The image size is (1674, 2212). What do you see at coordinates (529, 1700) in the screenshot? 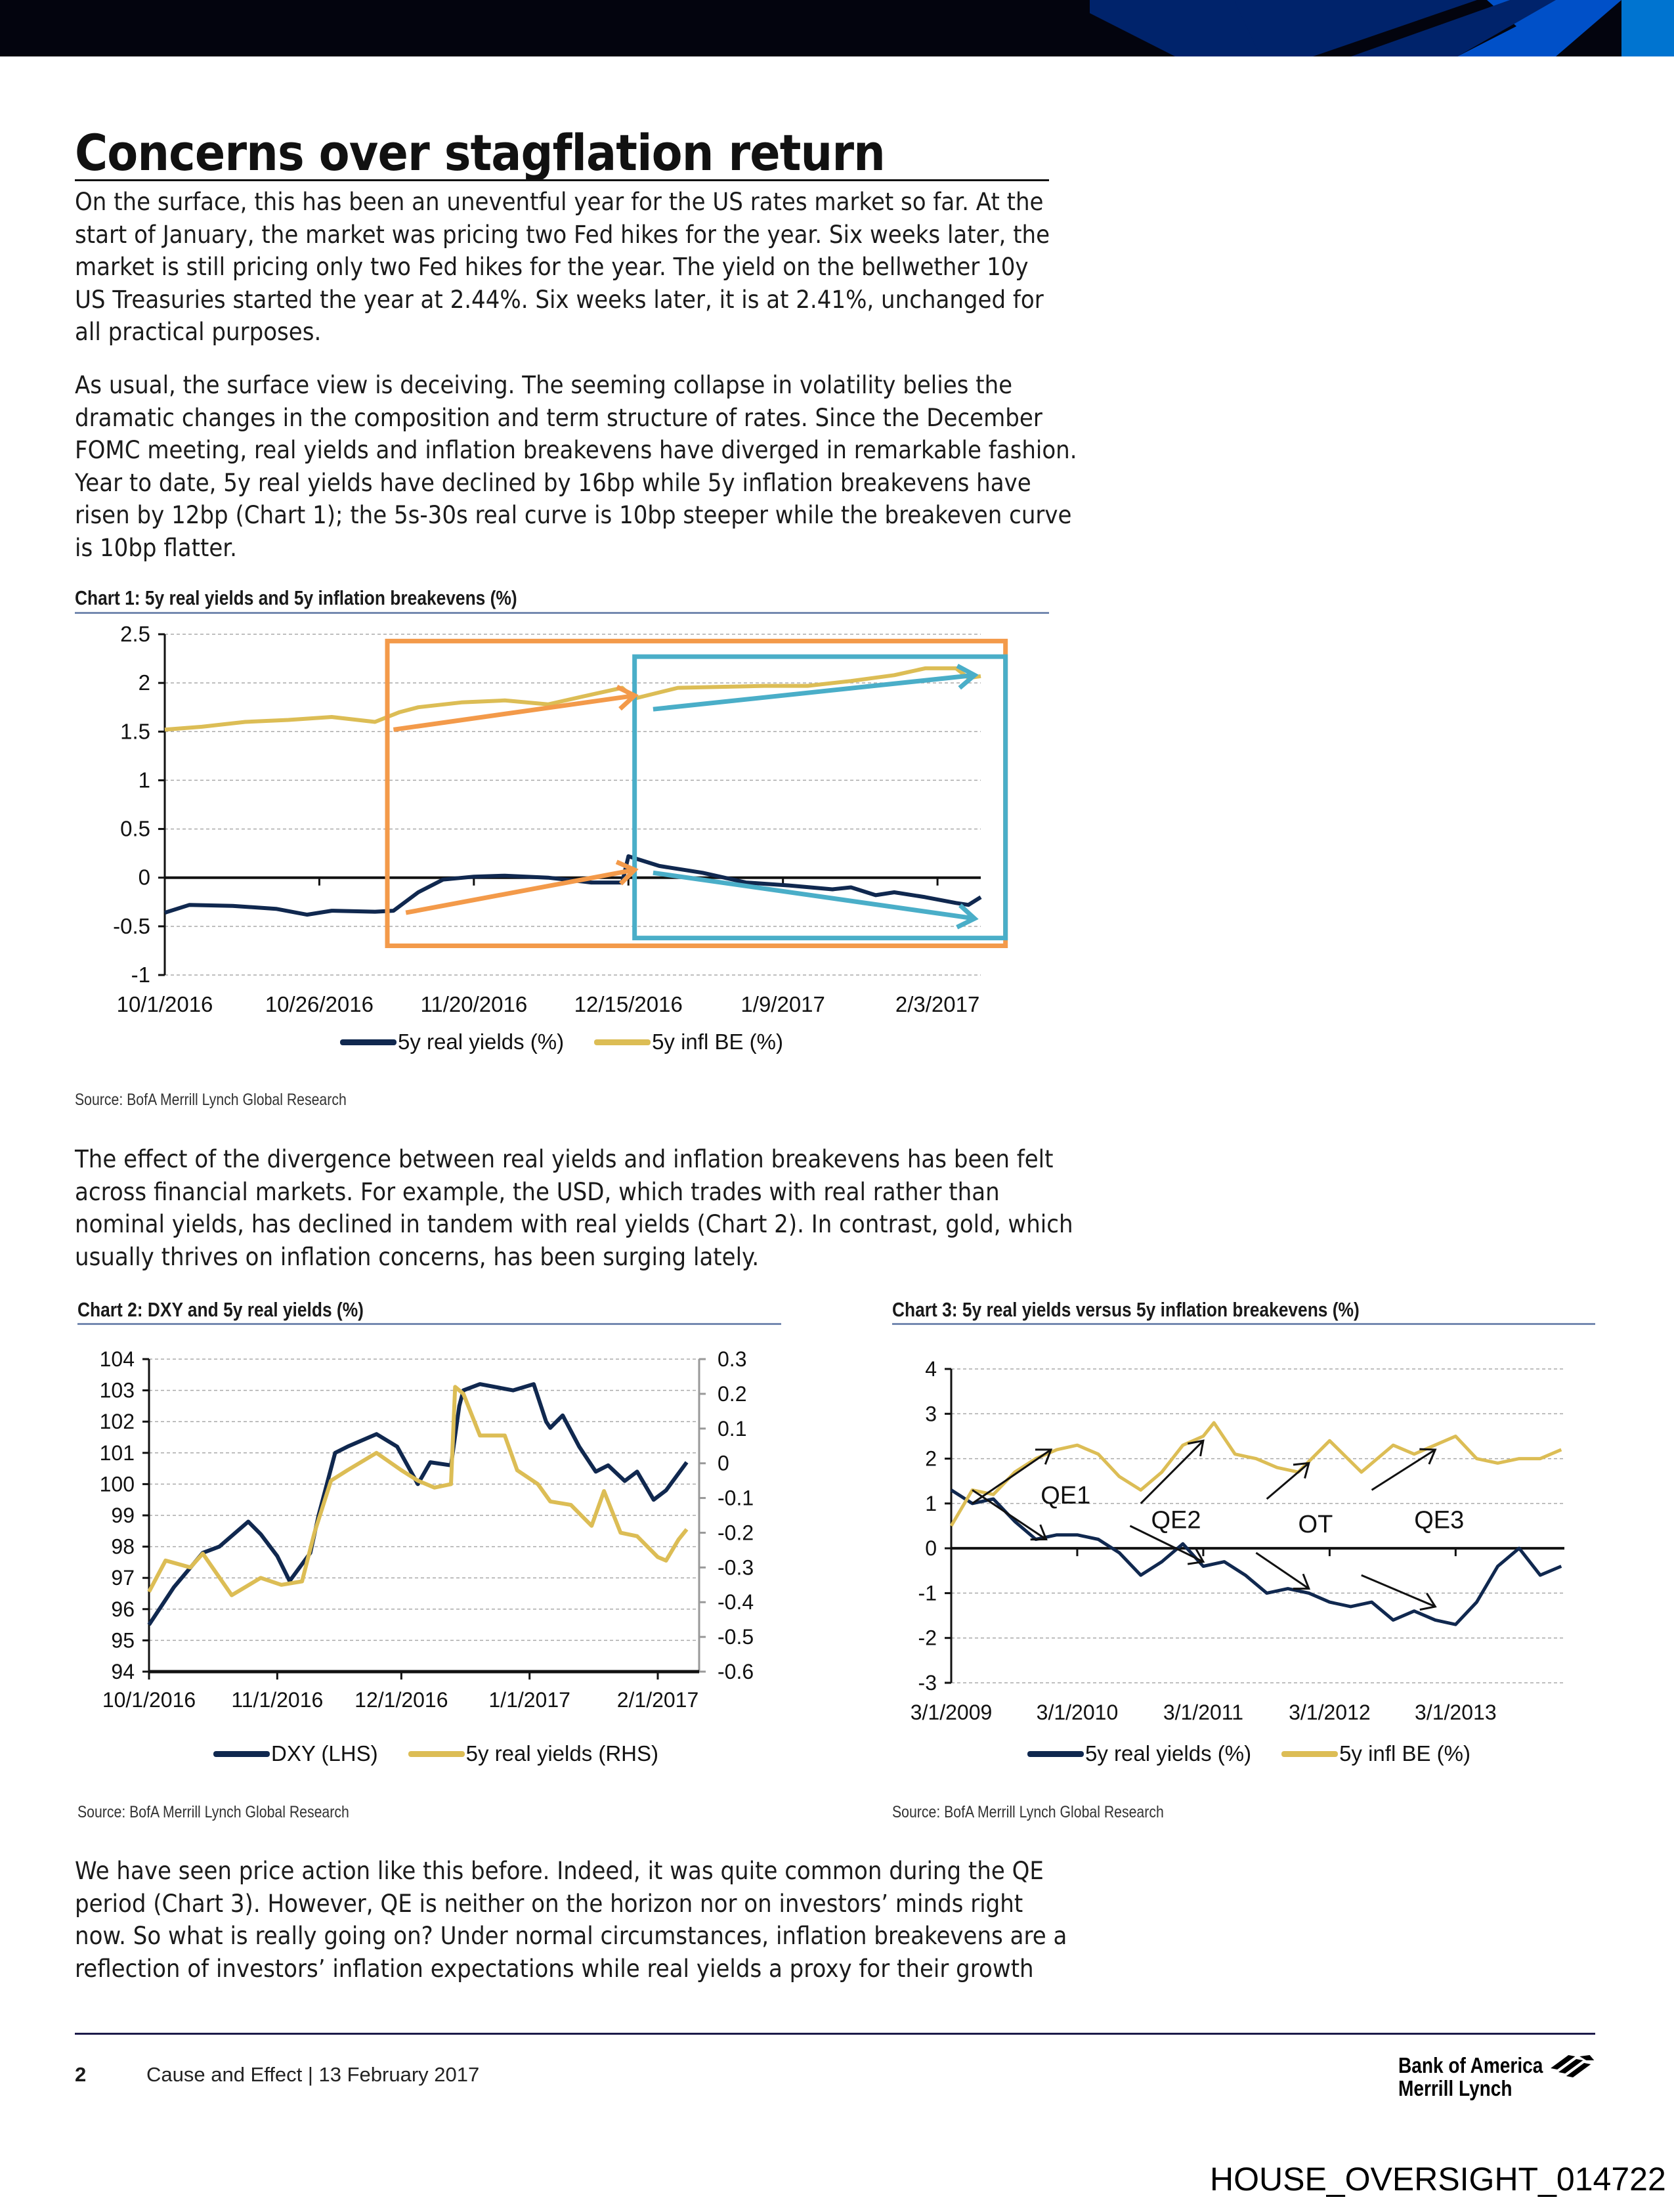
I see `x-tick-label: 1/1/2017` at bounding box center [529, 1700].